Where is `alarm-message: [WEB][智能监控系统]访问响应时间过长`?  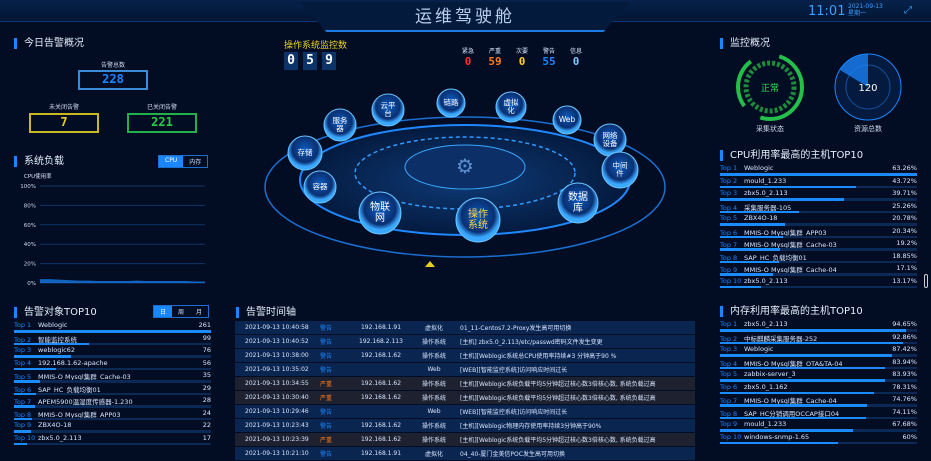 alarm-message: [WEB][智能监控系统]访问响应时间过长 is located at coordinates (514, 412).